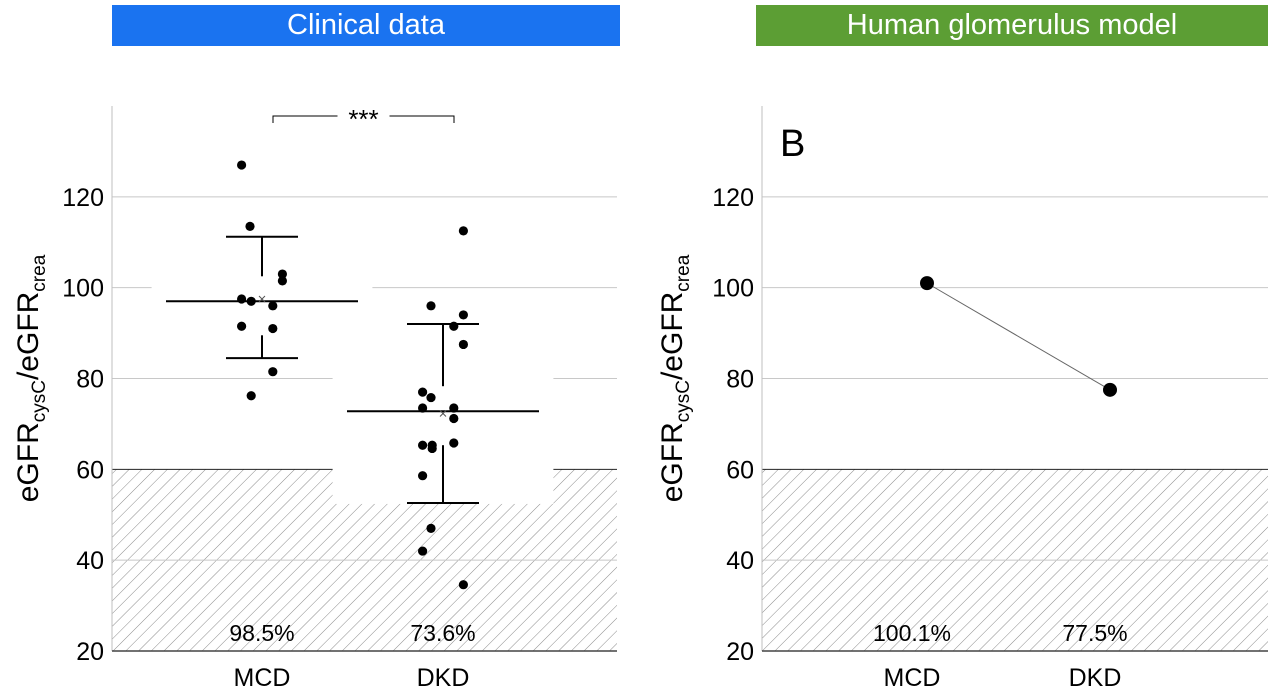 The image size is (1280, 696). I want to click on percent-label: 73.6%, so click(442, 633).